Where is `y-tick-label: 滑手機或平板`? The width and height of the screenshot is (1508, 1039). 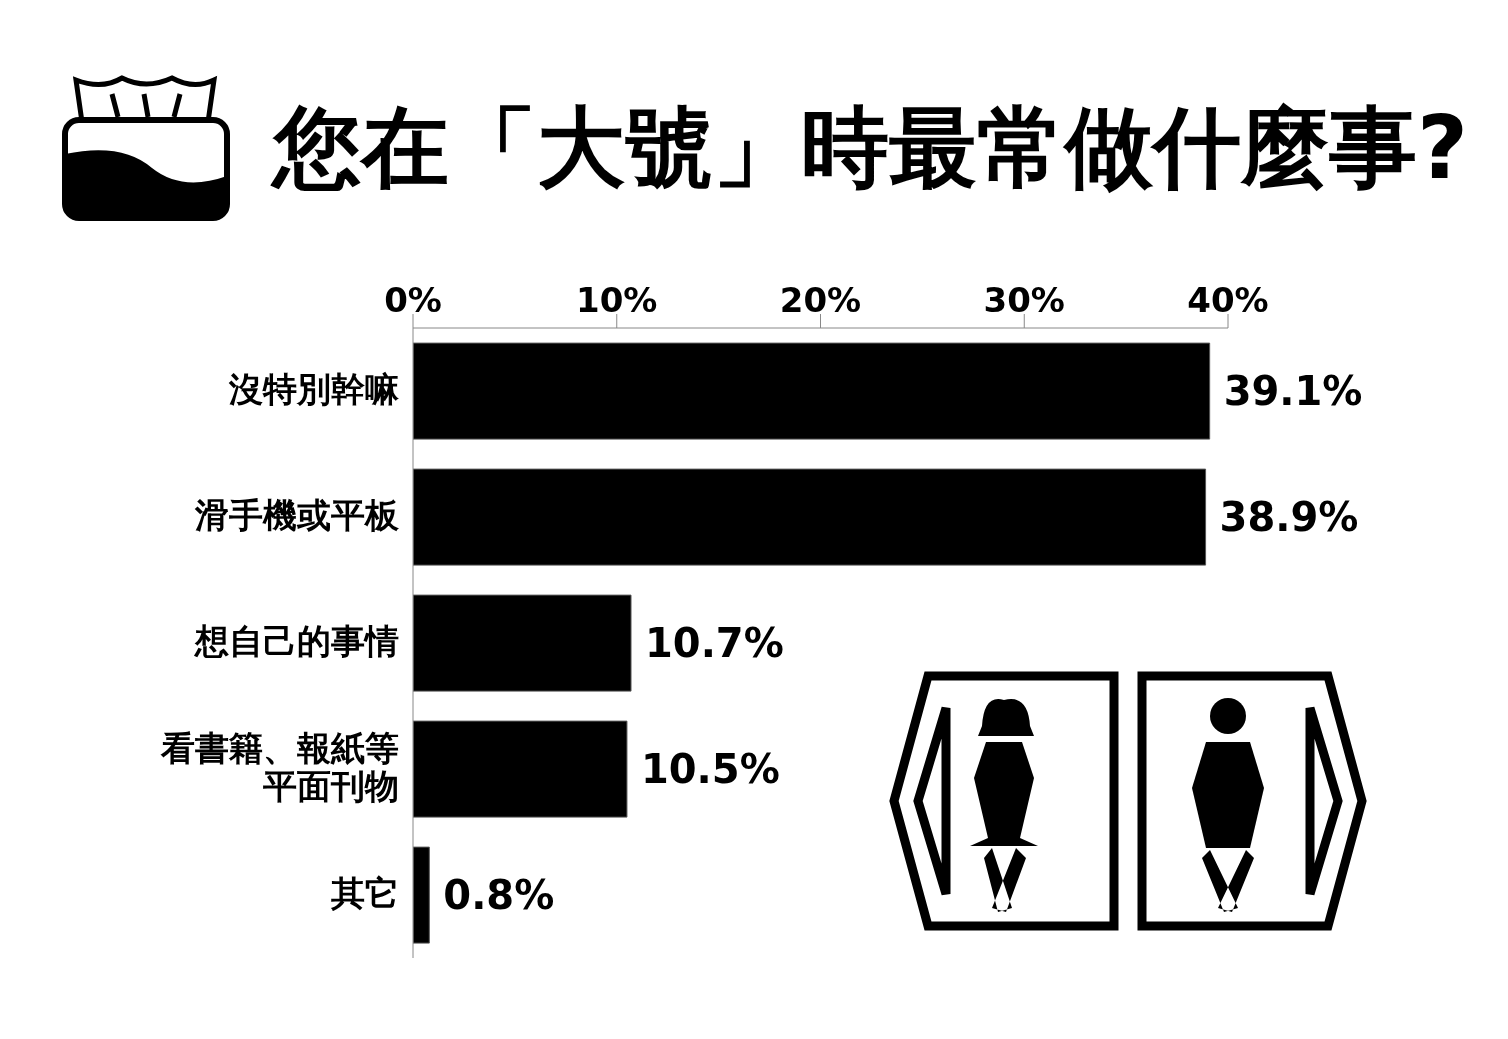
y-tick-label: 滑手機或平板 is located at coordinates (297, 514).